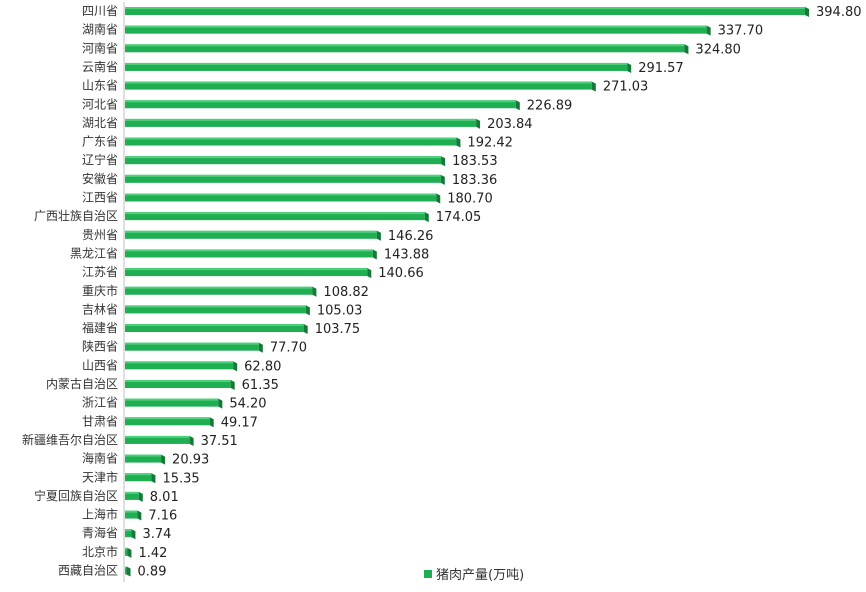  What do you see at coordinates (401, 273) in the screenshot?
I see `value-label: 140.66` at bounding box center [401, 273].